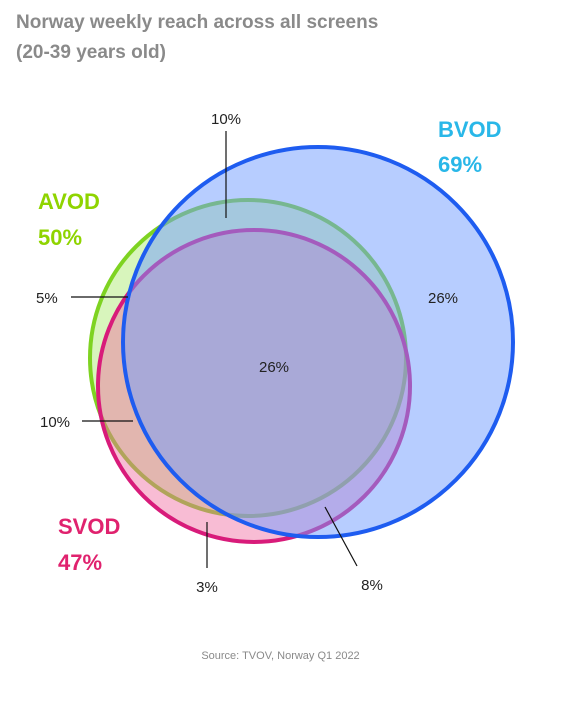 The height and width of the screenshot is (720, 561). Describe the element at coordinates (372, 585) in the screenshot. I see `region-bottom-right-value: 8%` at that location.